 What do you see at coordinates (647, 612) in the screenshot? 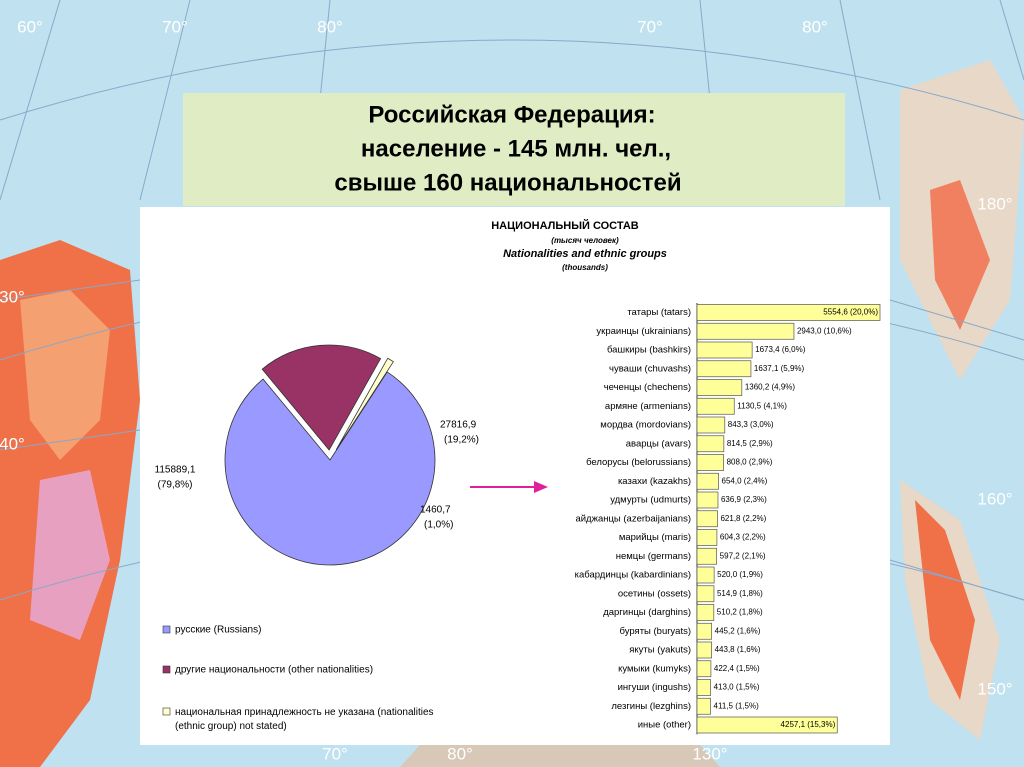
I see `category-label: даргинцы (darghins)` at bounding box center [647, 612].